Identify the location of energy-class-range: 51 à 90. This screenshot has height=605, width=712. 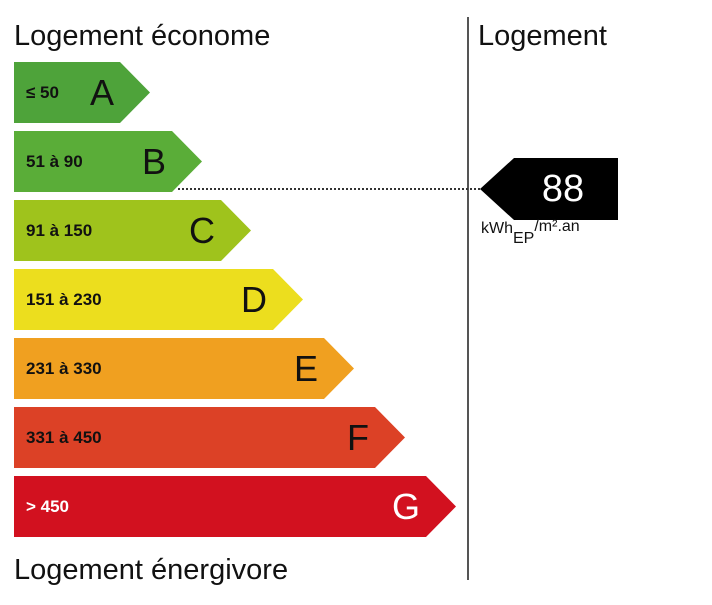
(54, 161).